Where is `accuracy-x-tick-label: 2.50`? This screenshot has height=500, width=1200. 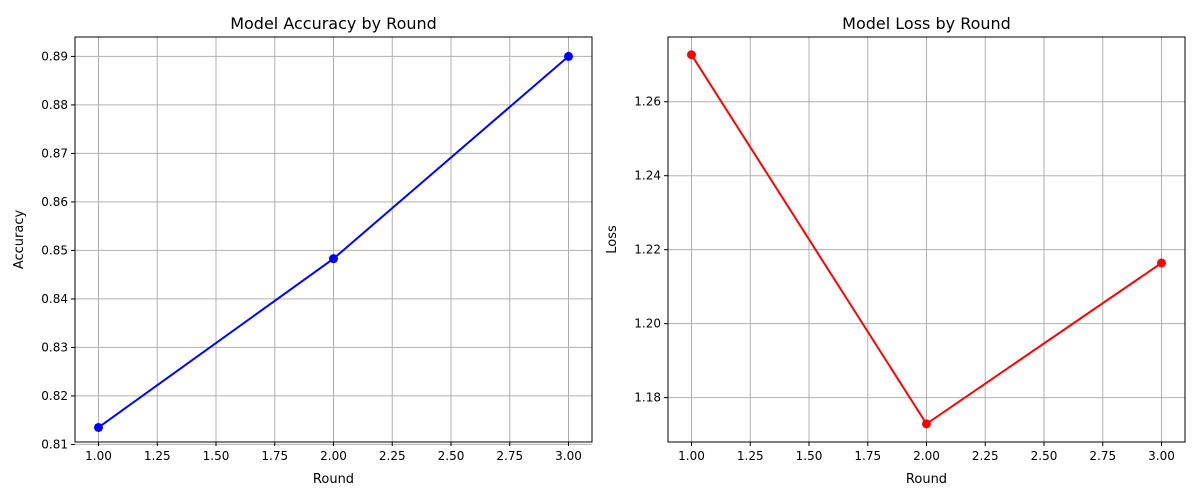
accuracy-x-tick-label: 2.50 is located at coordinates (451, 456).